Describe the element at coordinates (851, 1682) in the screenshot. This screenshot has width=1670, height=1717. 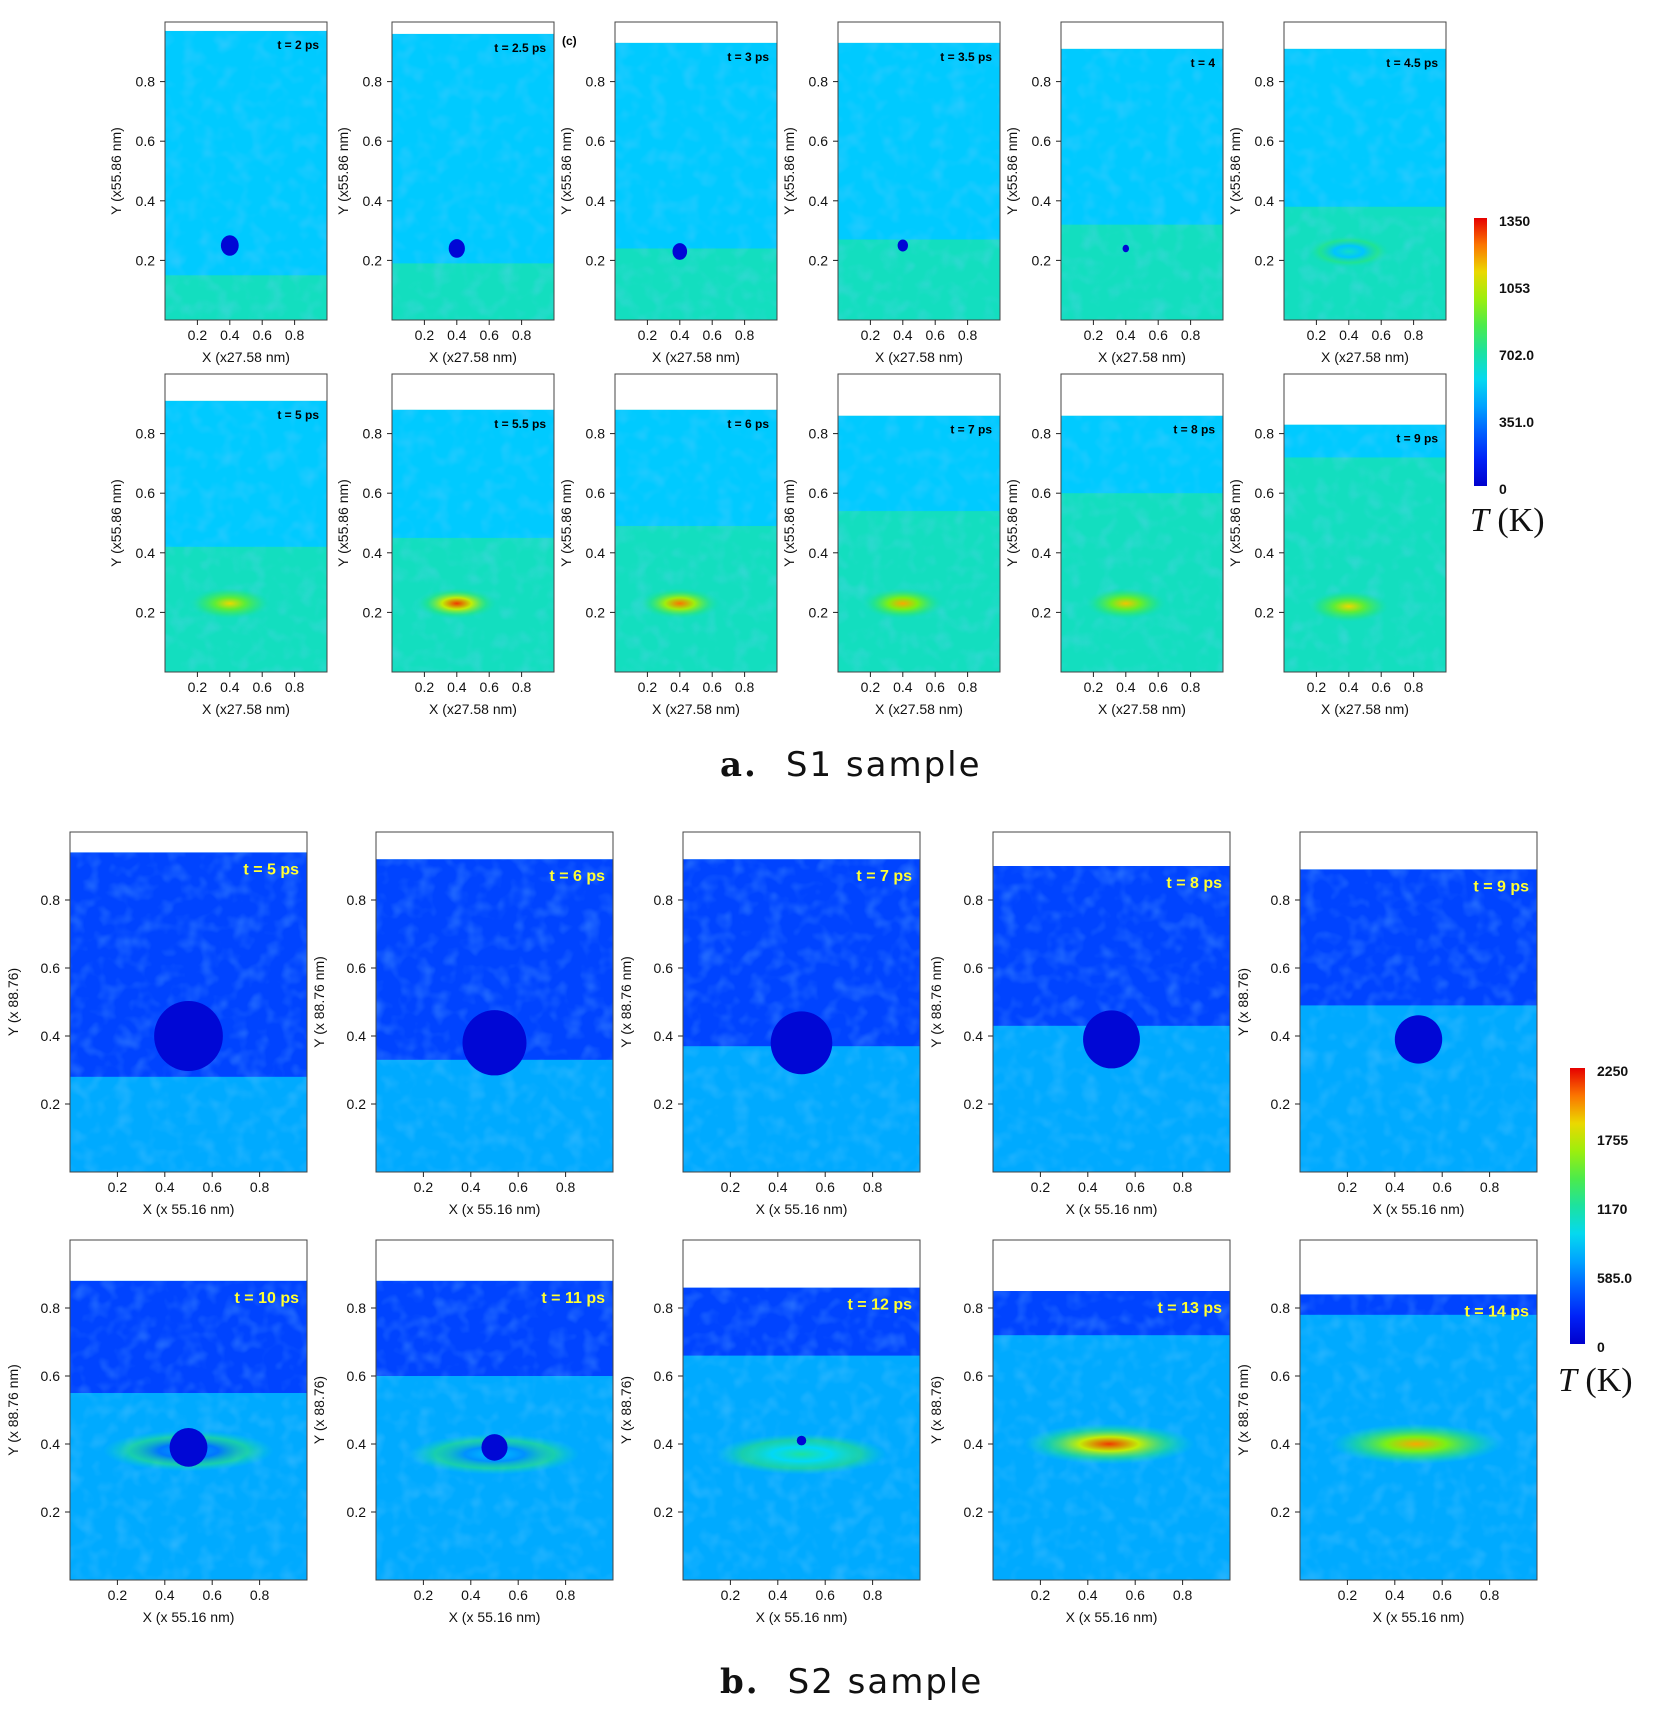
I see `caption-b: b. S2 sample` at that location.